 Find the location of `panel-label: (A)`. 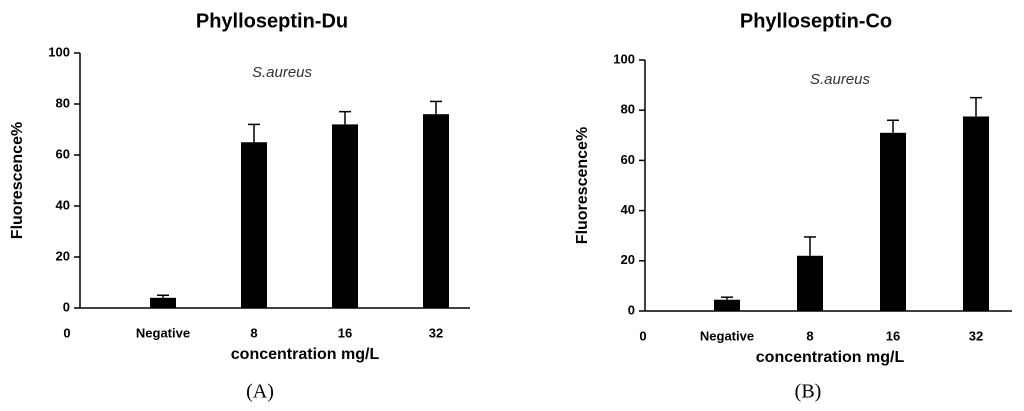

panel-label: (A) is located at coordinates (260, 392).